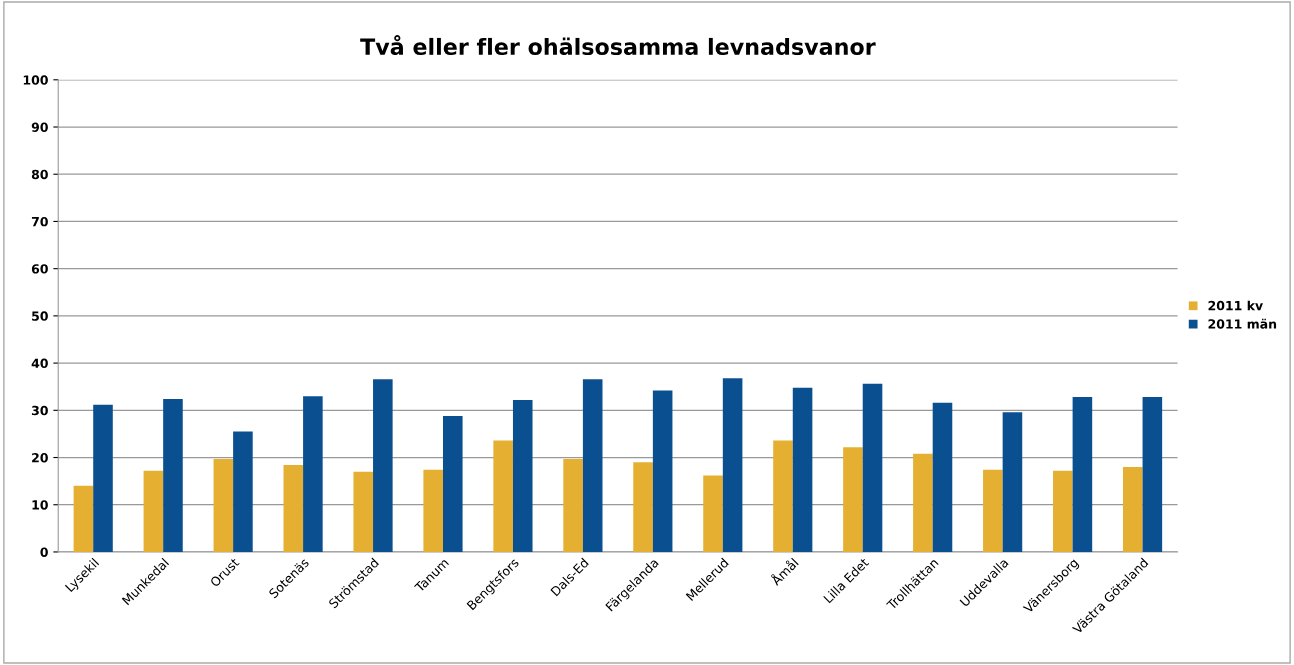 This screenshot has height=665, width=1294. Describe the element at coordinates (39, 269) in the screenshot. I see `y-tick-label: 60` at that location.